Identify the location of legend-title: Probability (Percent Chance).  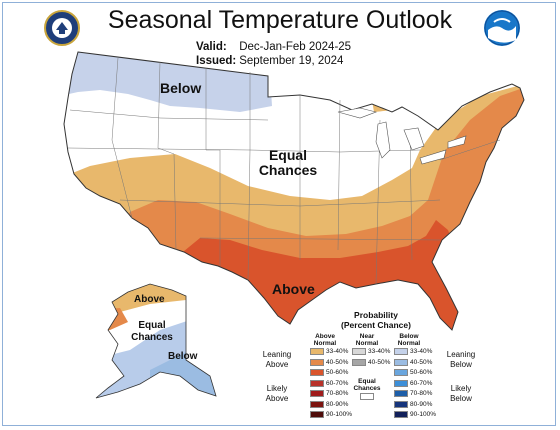
(376, 320).